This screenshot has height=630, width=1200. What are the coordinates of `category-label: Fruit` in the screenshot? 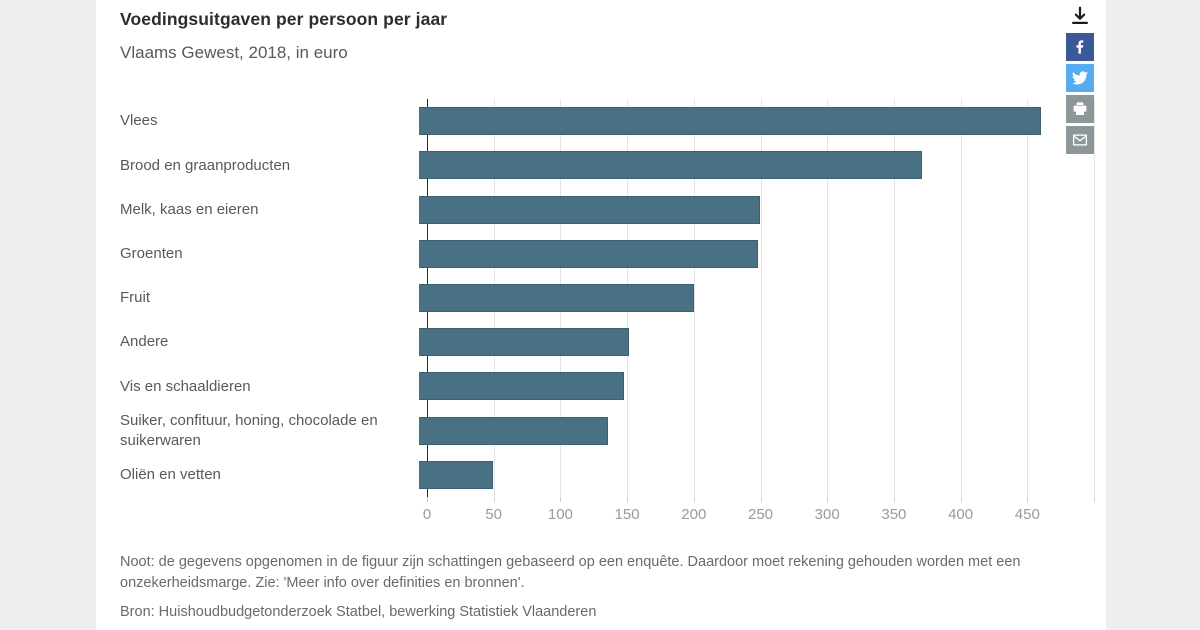 It's located at (135, 298).